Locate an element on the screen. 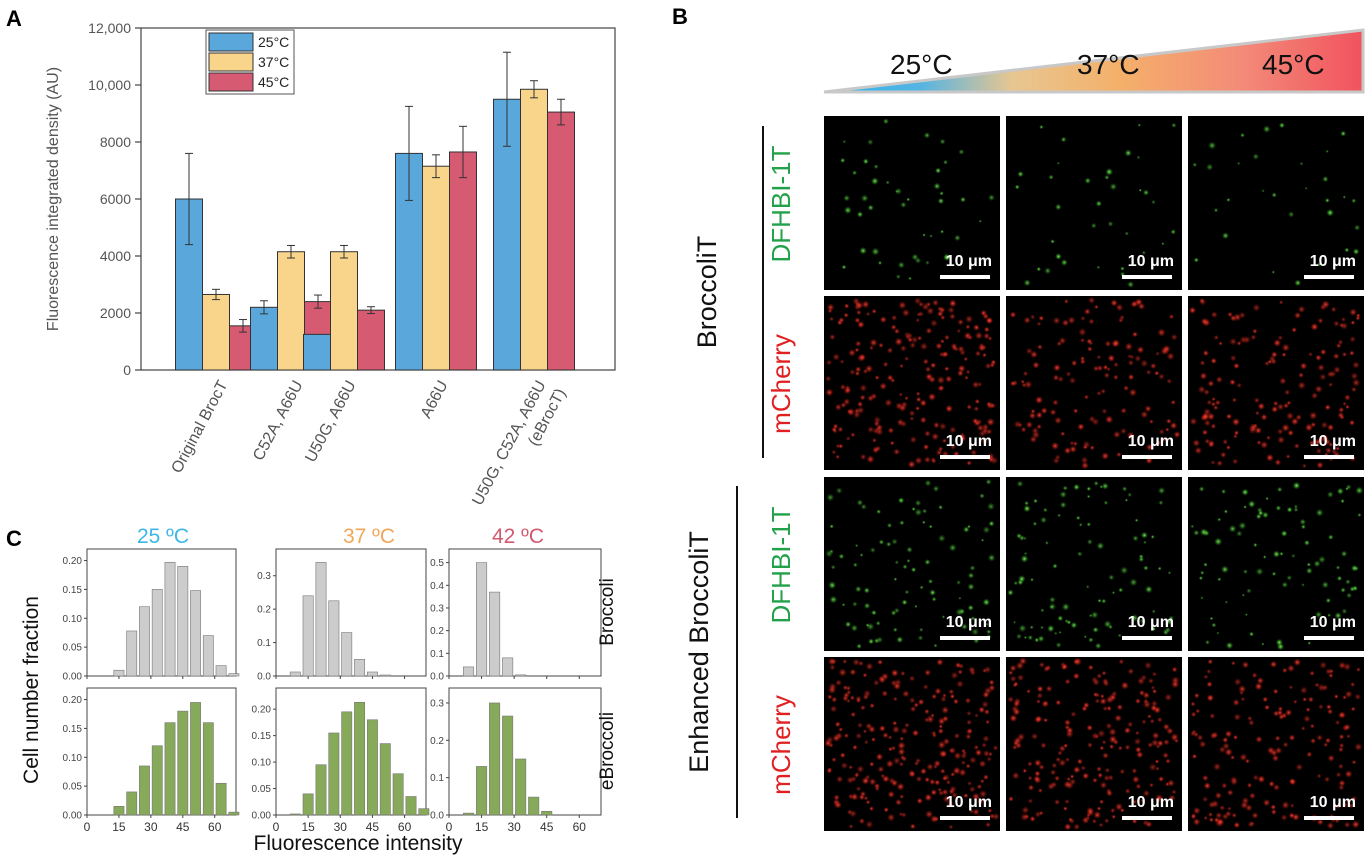 The width and height of the screenshot is (1367, 858). histogram-y-tick-label: 0.3 is located at coordinates (437, 703).